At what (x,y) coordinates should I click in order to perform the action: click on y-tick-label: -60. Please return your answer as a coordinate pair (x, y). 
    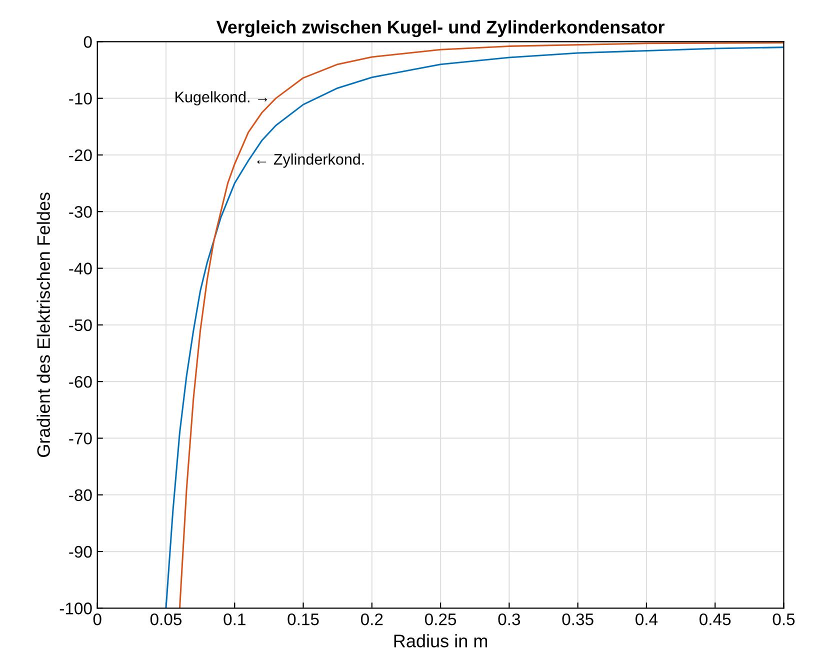
    Looking at the image, I should click on (80, 382).